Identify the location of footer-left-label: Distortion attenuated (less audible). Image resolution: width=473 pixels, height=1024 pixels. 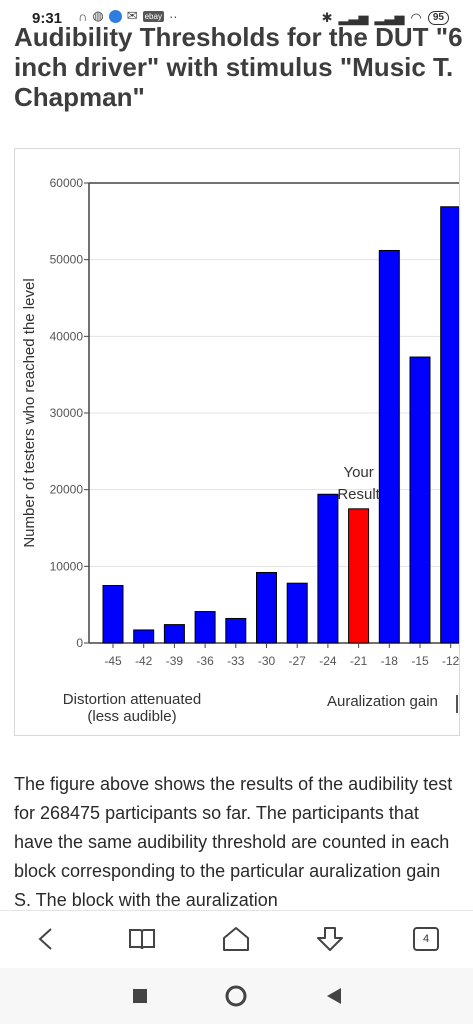
(132, 708).